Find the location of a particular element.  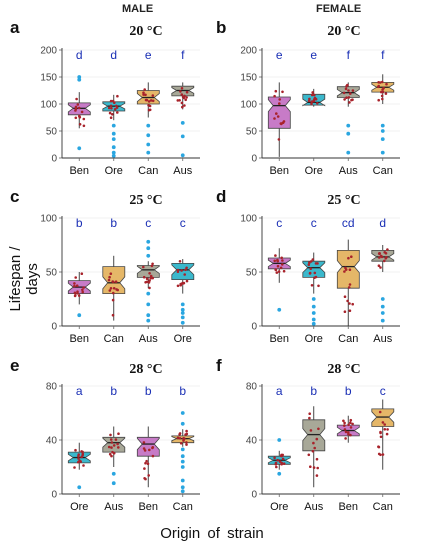

panel-d-title: 25 °C is located at coordinates (344, 200).